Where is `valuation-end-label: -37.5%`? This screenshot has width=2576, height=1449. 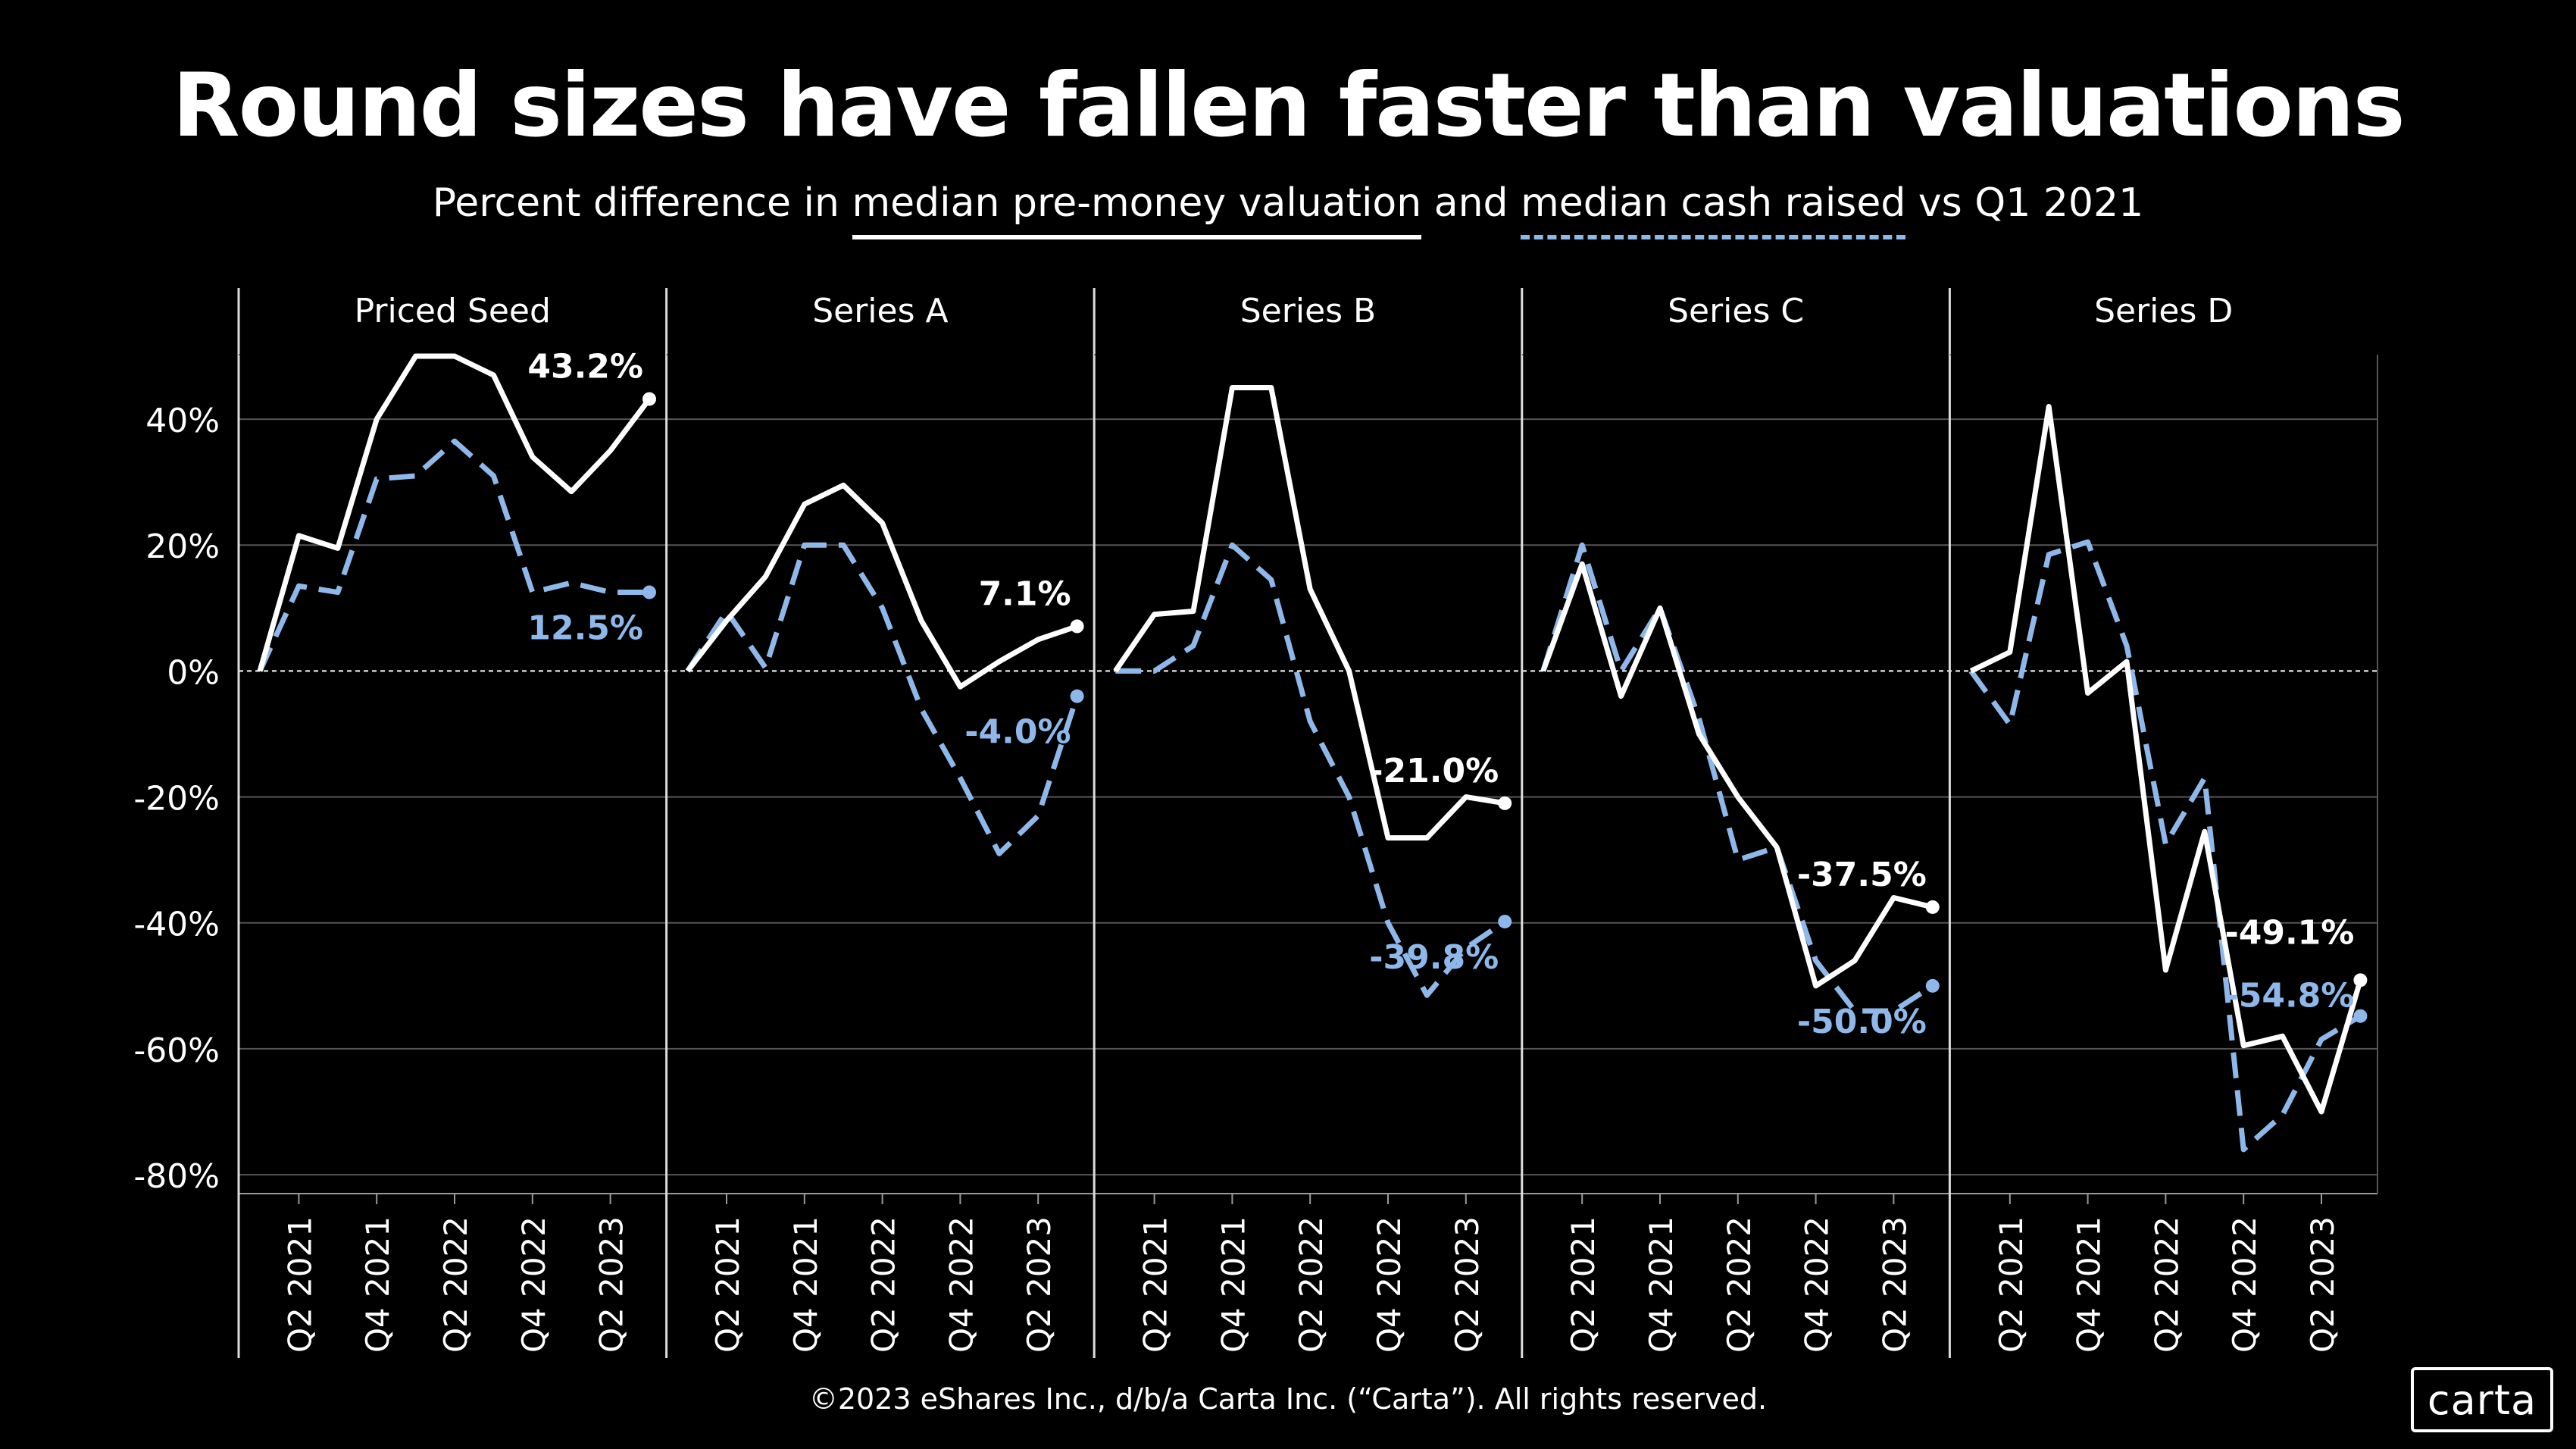
valuation-end-label: -37.5% is located at coordinates (1862, 875).